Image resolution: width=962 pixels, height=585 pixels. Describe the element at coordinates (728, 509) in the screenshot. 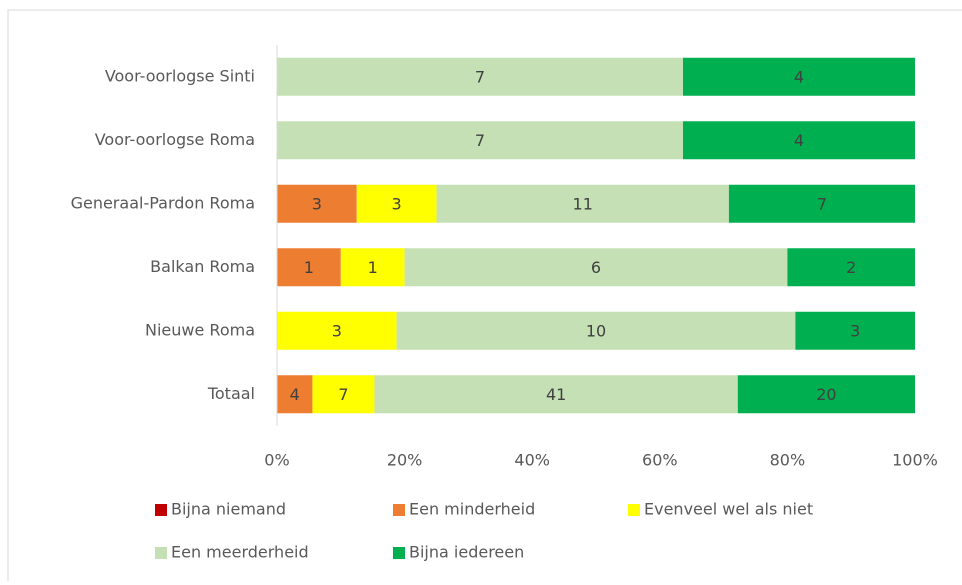

I see `legend-label: Evenveel wel als niet` at that location.